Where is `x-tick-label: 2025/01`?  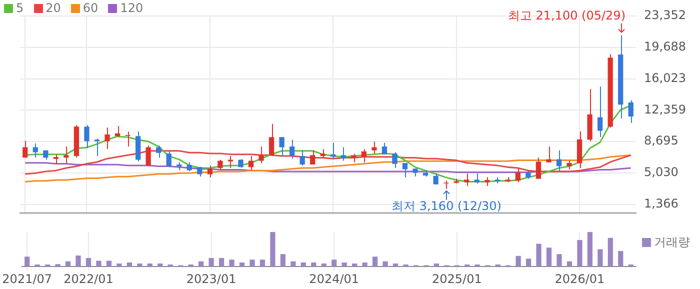 x-tick-label: 2025/01 is located at coordinates (457, 279).